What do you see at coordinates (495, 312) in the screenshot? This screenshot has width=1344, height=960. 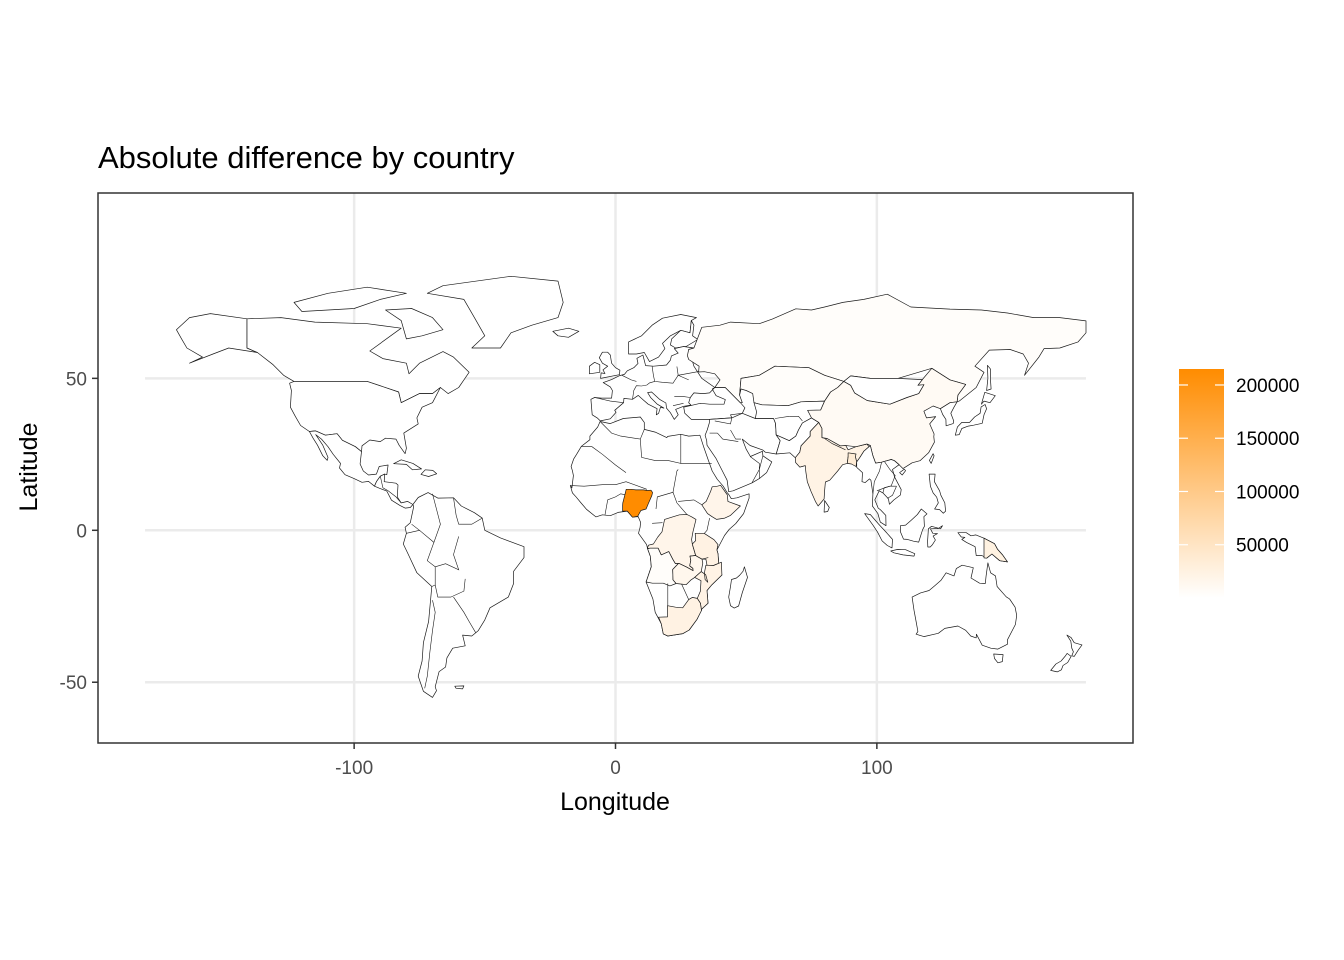 I see `region-greenland` at bounding box center [495, 312].